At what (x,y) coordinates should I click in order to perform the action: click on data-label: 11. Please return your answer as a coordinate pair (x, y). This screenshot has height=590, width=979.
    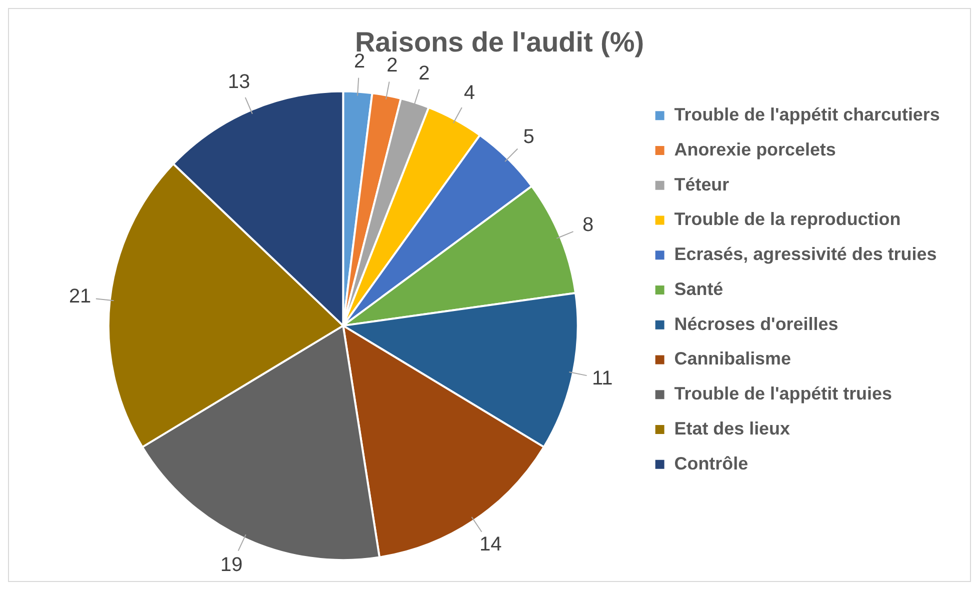
    Looking at the image, I should click on (602, 378).